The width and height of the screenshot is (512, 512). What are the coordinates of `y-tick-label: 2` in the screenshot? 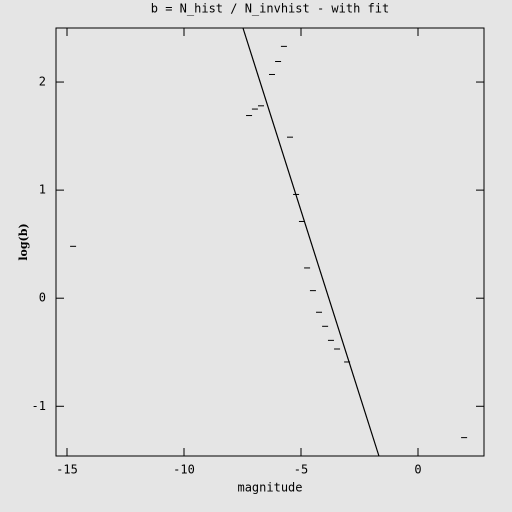 It's located at (42, 82).